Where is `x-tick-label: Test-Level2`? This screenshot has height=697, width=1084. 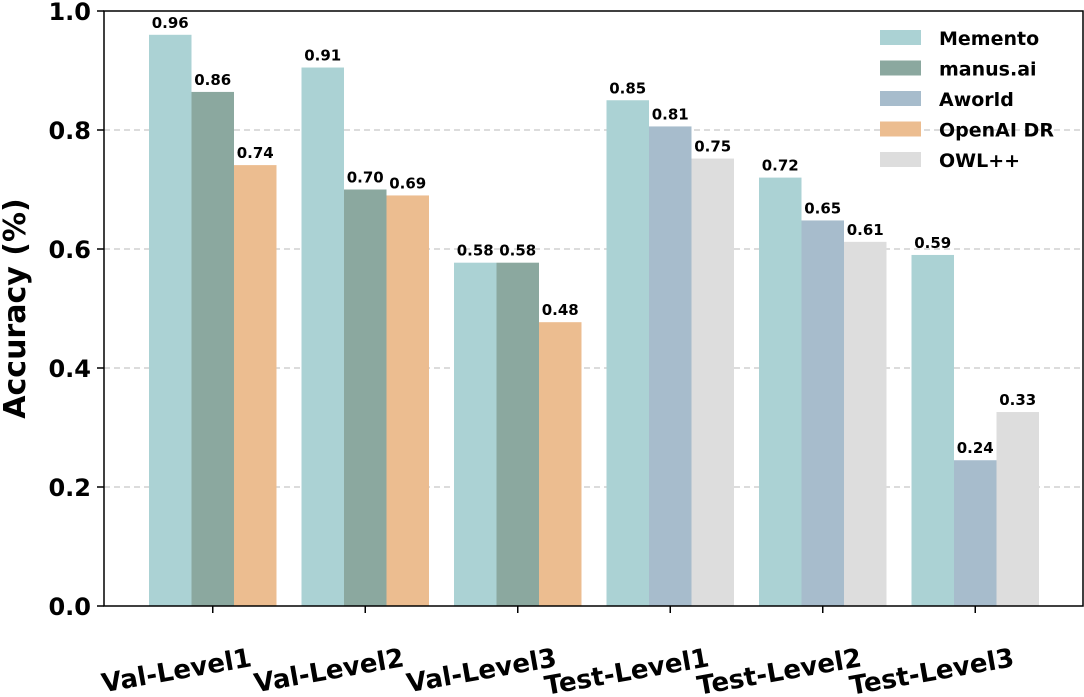 x-tick-label: Test-Level2 is located at coordinates (779, 670).